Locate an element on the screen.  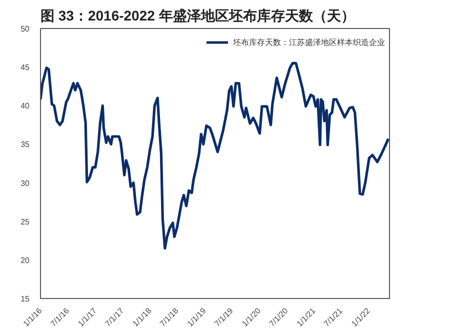
y-tick-label: 25 is located at coordinates (25, 221).